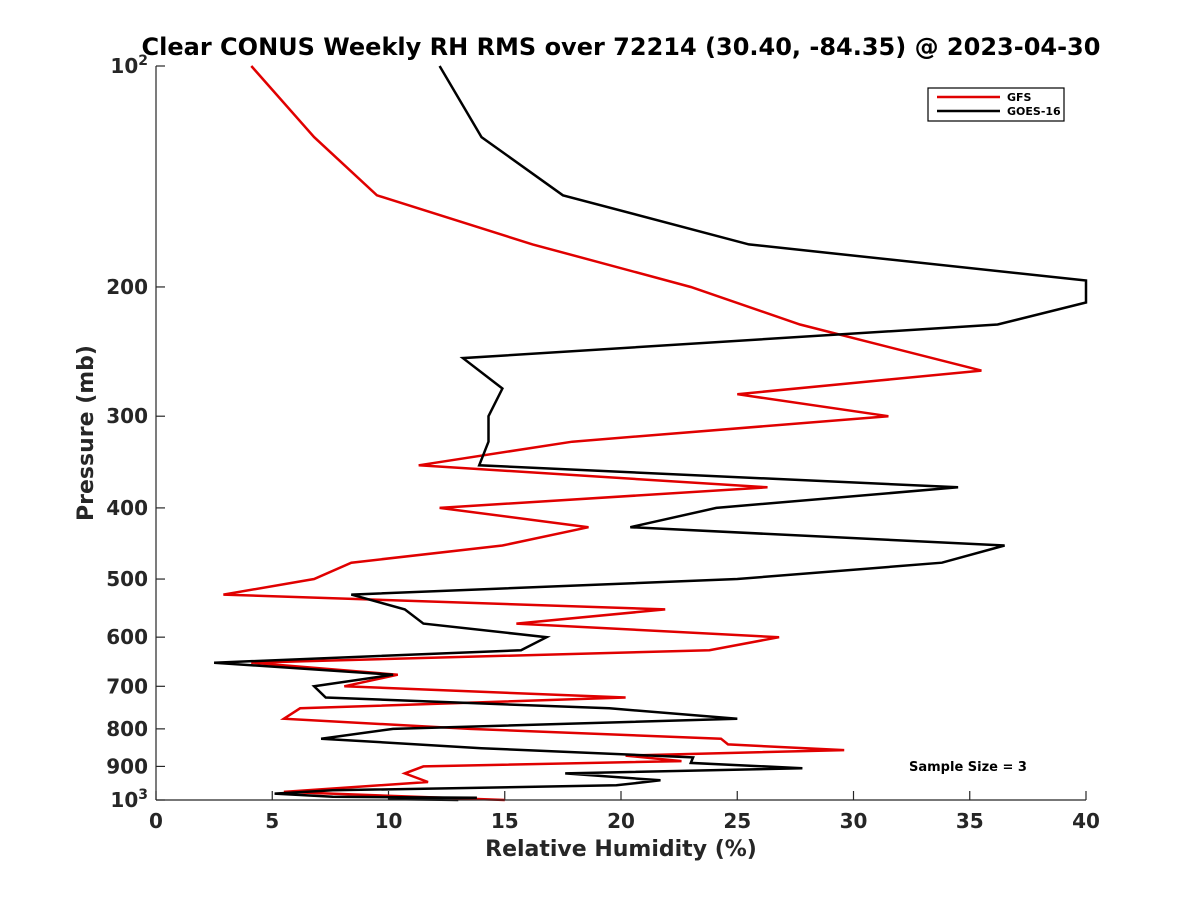 Image resolution: width=1200 pixels, height=900 pixels. Describe the element at coordinates (127, 637) in the screenshot. I see `y-tick-label: 600` at that location.